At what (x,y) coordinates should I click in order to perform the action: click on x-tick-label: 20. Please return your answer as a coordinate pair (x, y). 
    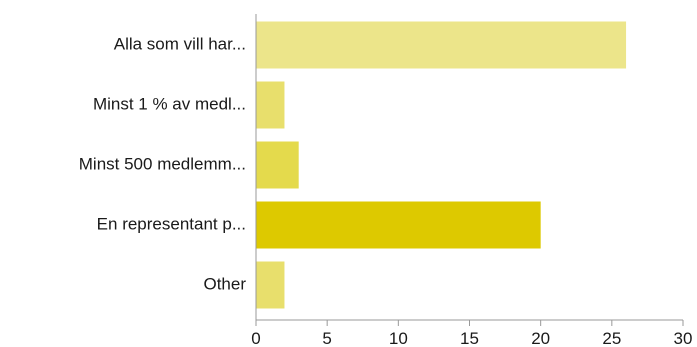
    Looking at the image, I should click on (540, 338).